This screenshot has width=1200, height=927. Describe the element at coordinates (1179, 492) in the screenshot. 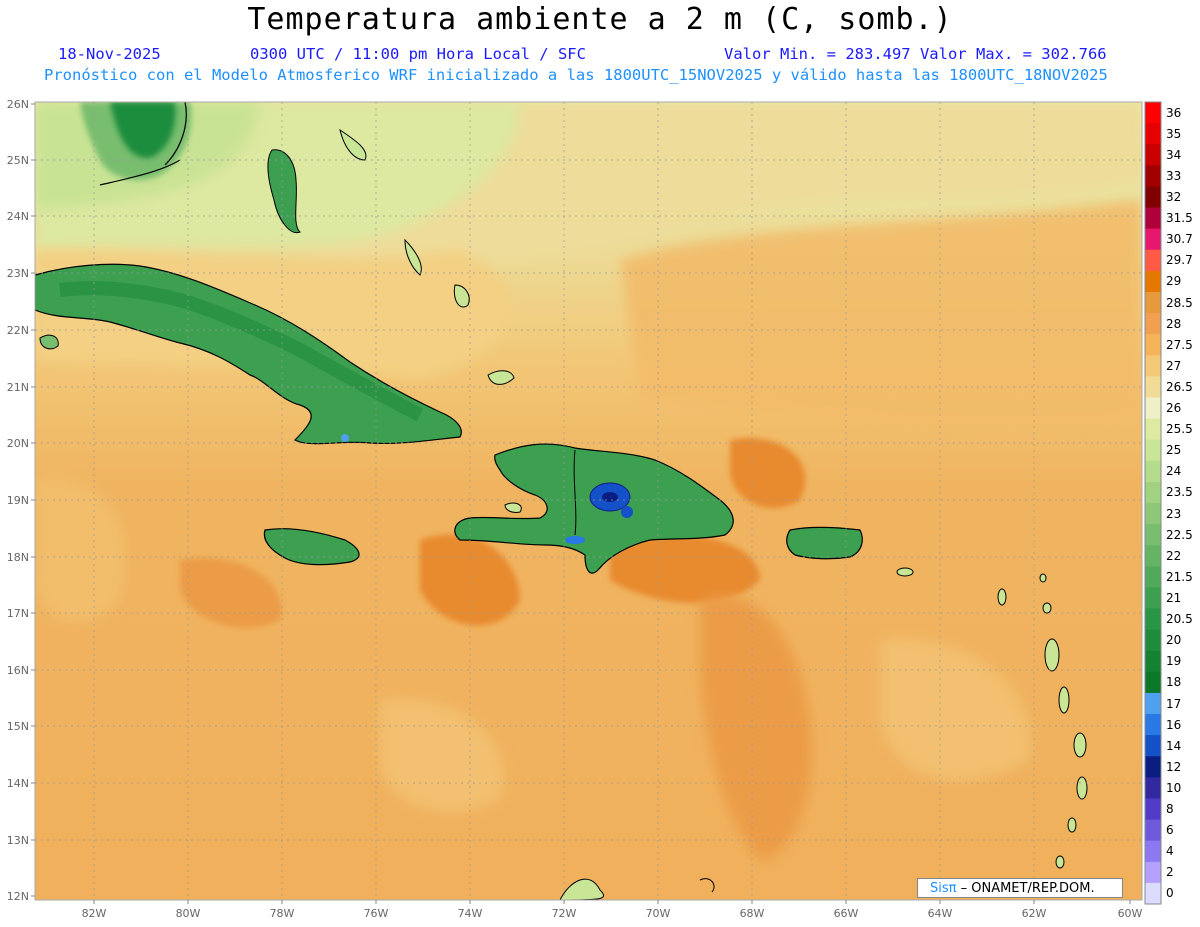

I see `colorbar-label: 23.5` at that location.